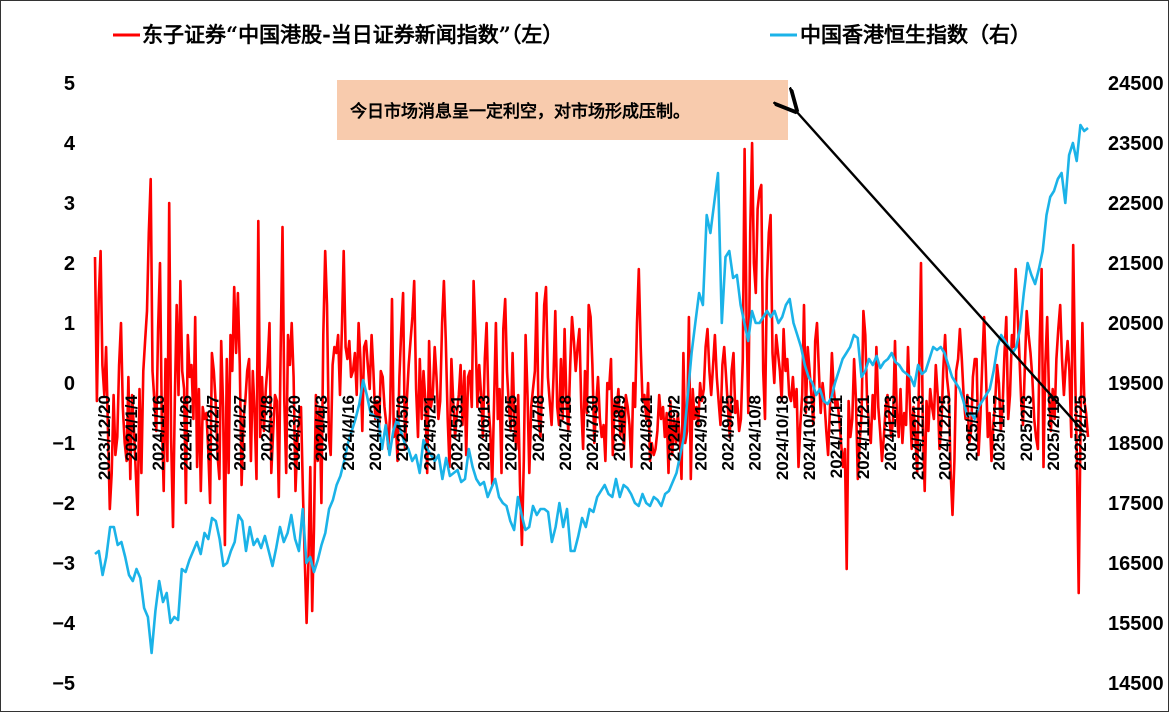  What do you see at coordinates (1136, 264) in the screenshot?
I see `right-tick-label: 21500` at bounding box center [1136, 264].